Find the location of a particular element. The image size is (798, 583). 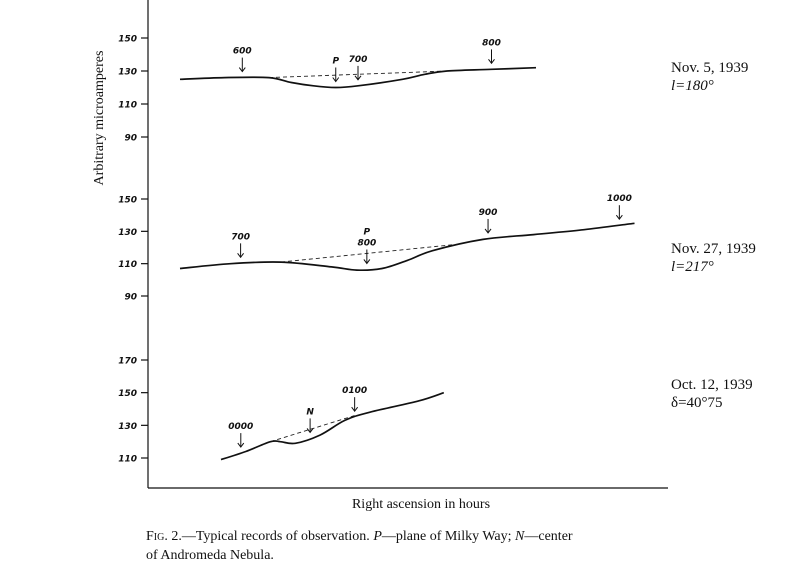

time-mark-label: 900 is located at coordinates (488, 213).